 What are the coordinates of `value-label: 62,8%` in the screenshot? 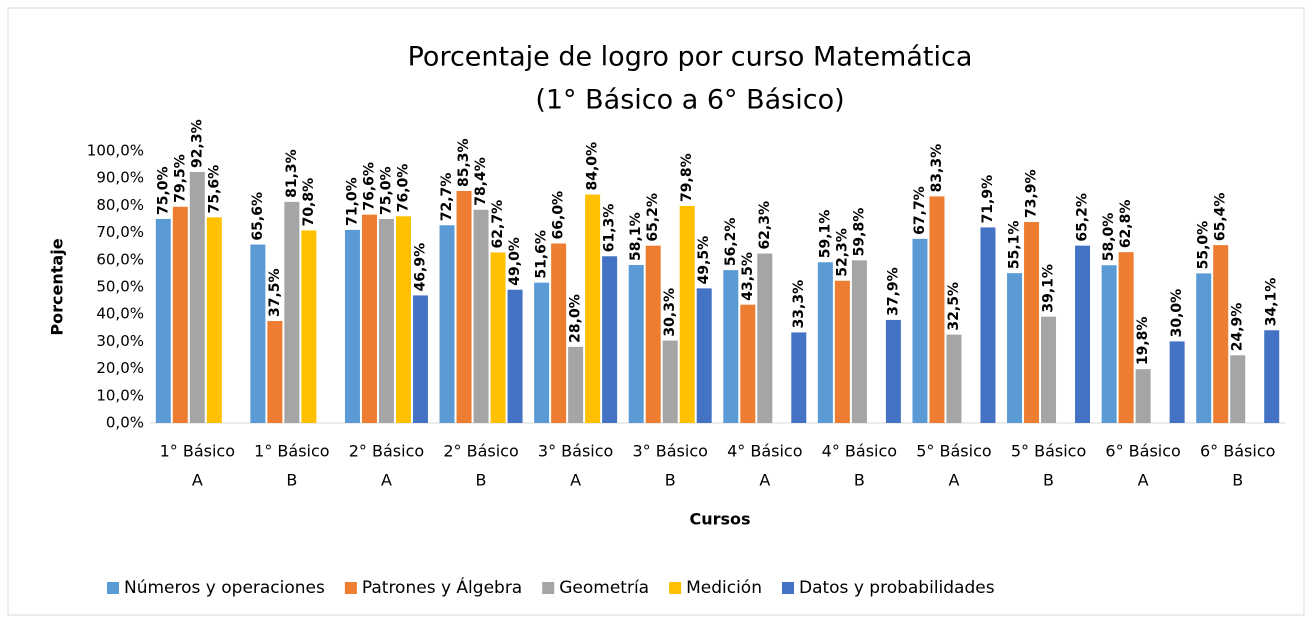 It's located at (1126, 224).